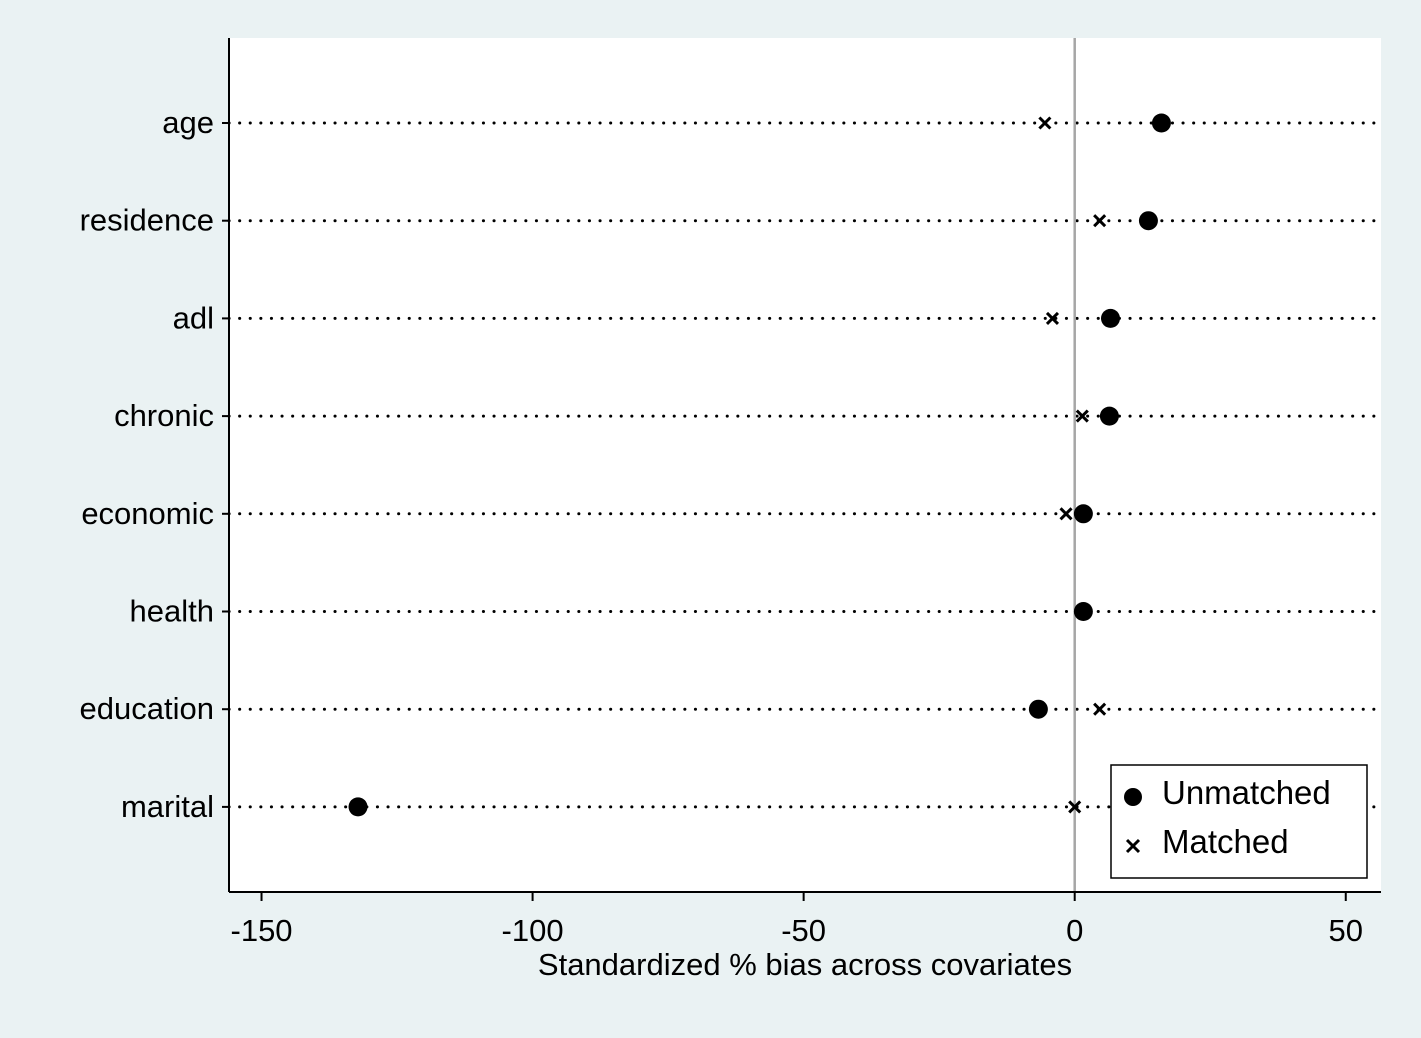 Image resolution: width=1421 pixels, height=1038 pixels. I want to click on x-tick-label-0: -150, so click(262, 930).